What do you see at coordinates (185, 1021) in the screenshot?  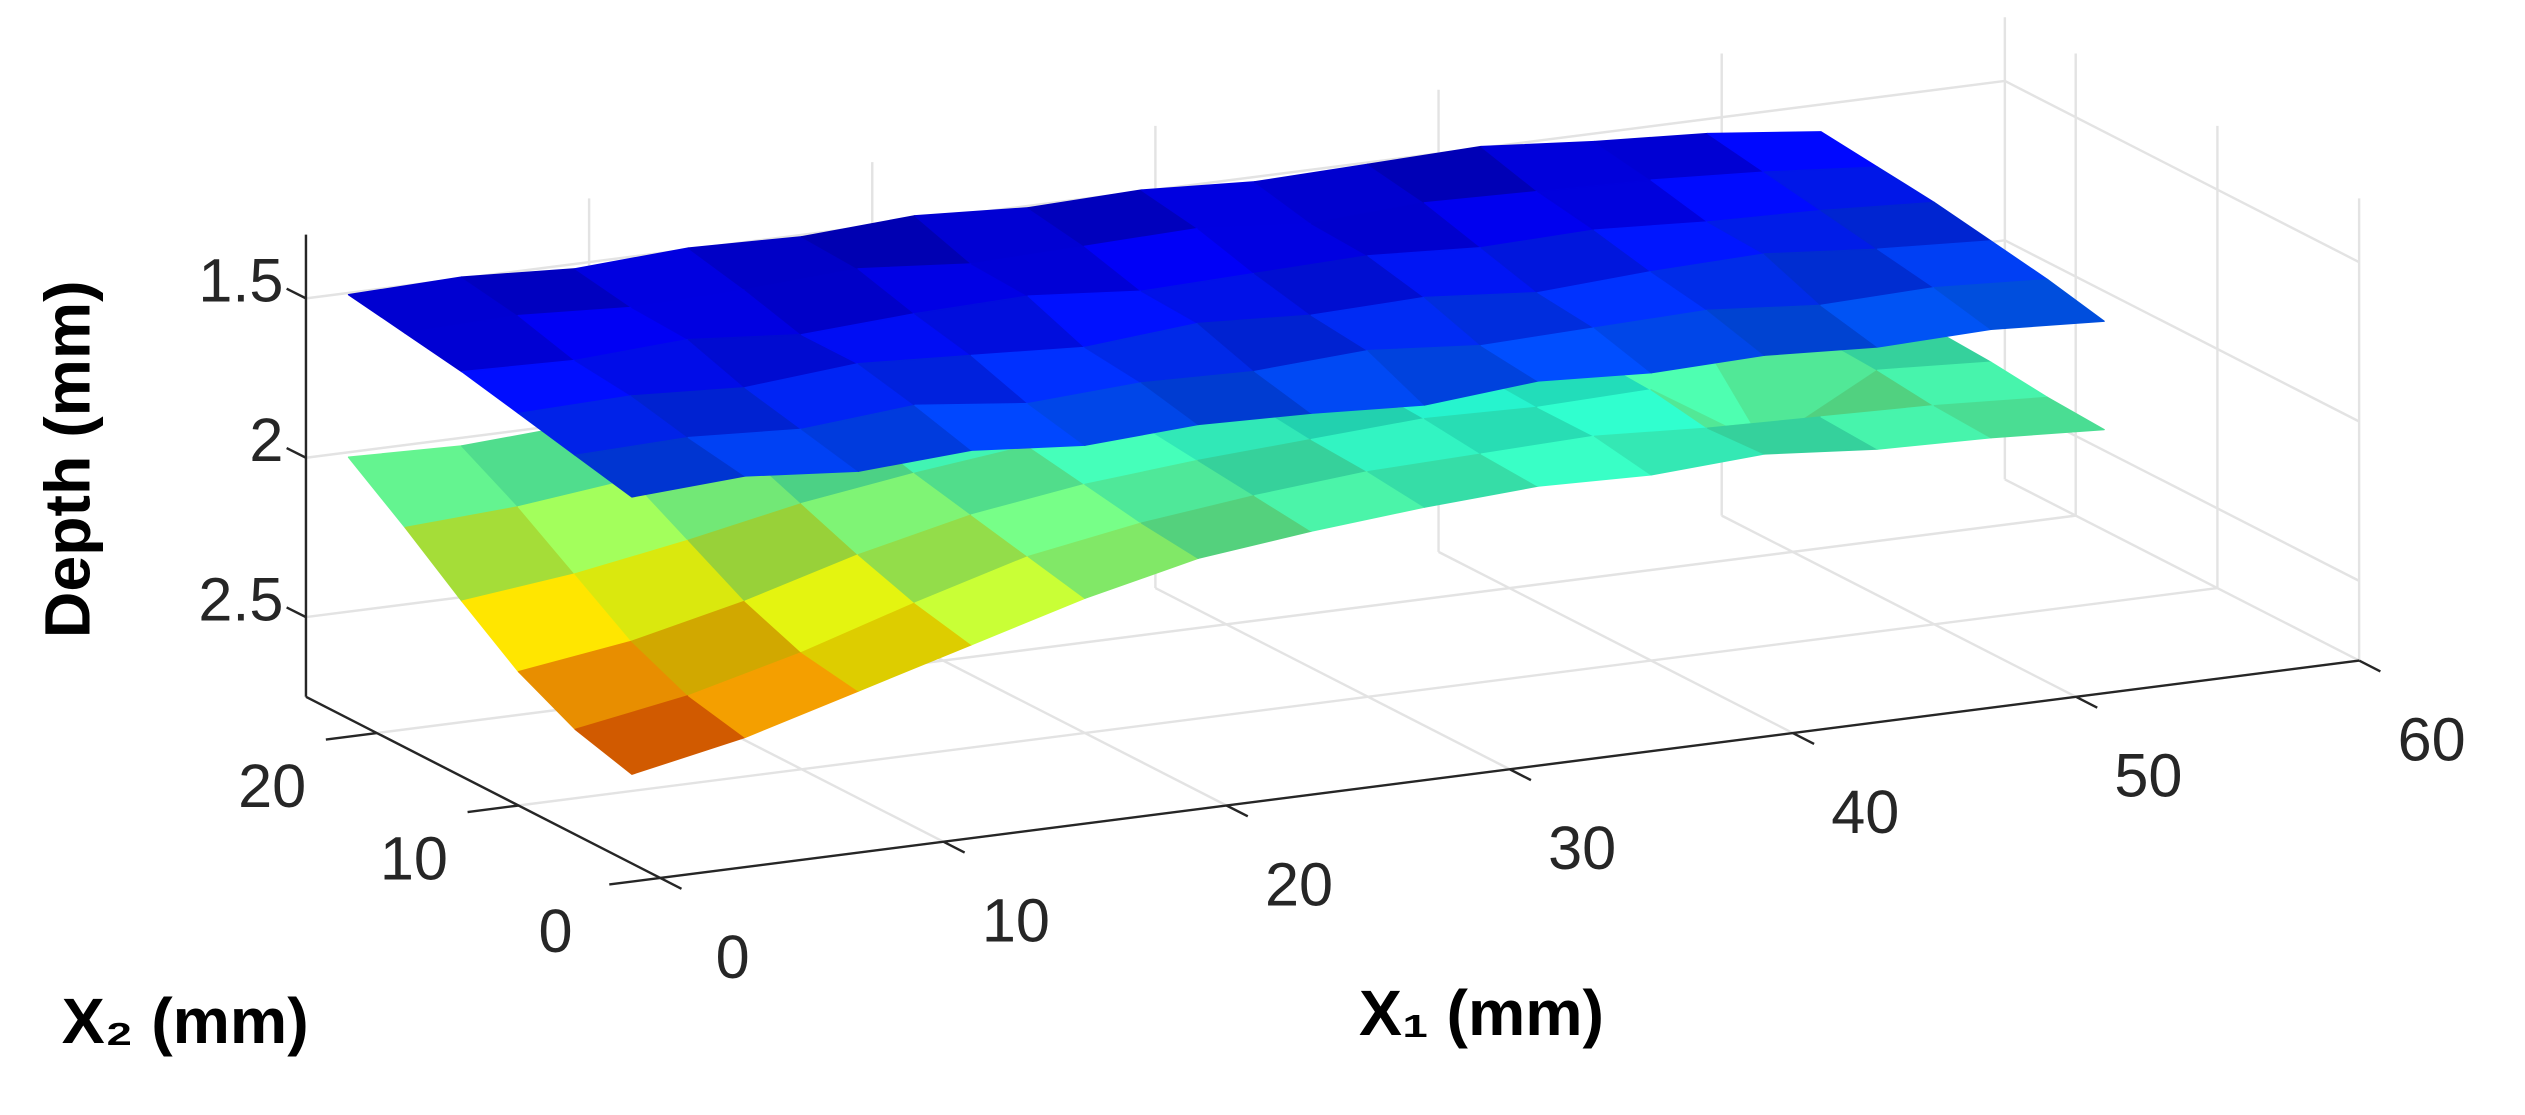 I see `y-axis-title: X₂ (mm)` at bounding box center [185, 1021].